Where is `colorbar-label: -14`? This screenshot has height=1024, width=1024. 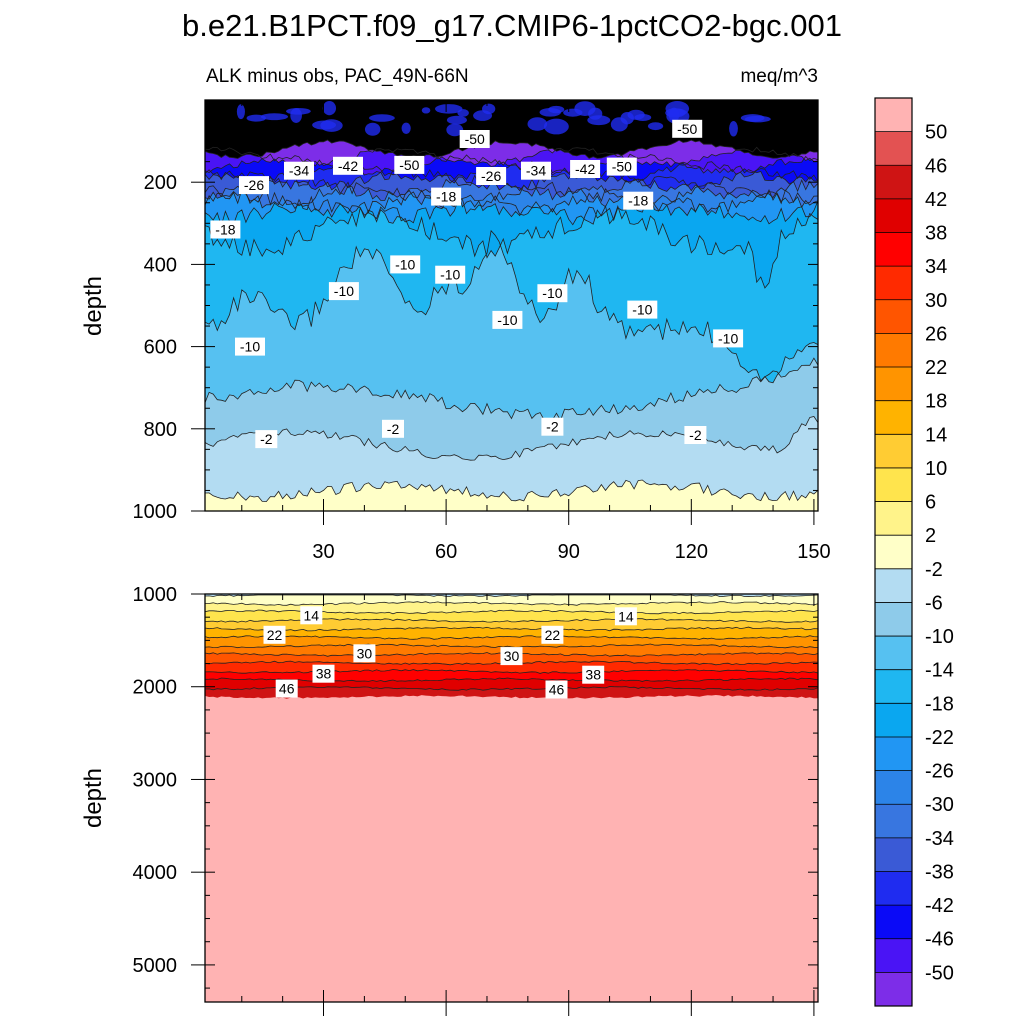
colorbar-label: -14 is located at coordinates (939, 671).